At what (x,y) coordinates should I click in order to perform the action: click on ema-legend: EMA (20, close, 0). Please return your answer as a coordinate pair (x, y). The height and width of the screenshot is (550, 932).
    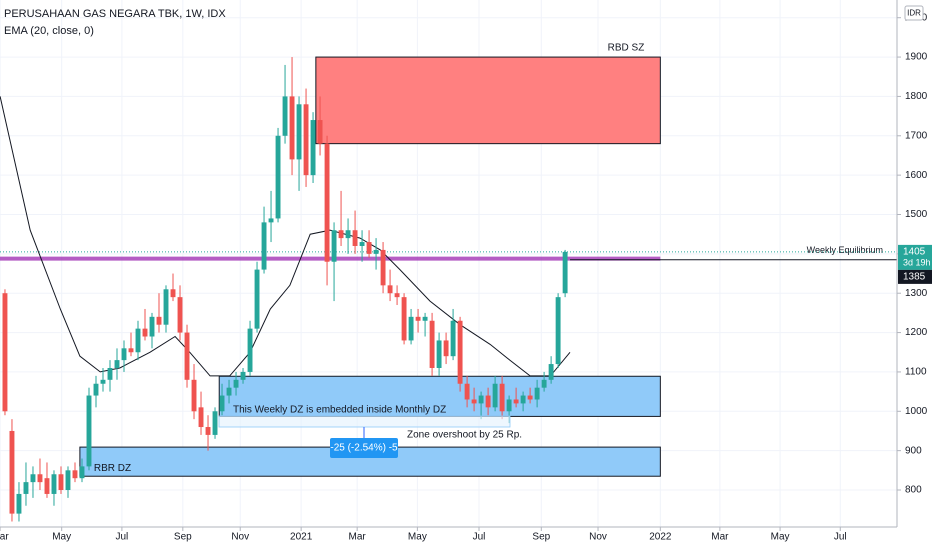
    Looking at the image, I should click on (49, 31).